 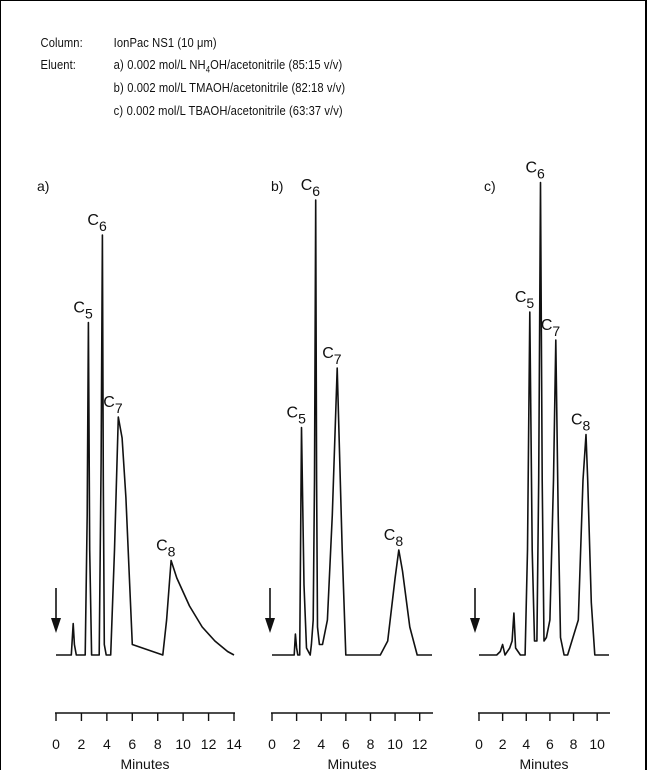 What do you see at coordinates (208, 69) in the screenshot?
I see `eluent-a-text-sub: 4` at bounding box center [208, 69].